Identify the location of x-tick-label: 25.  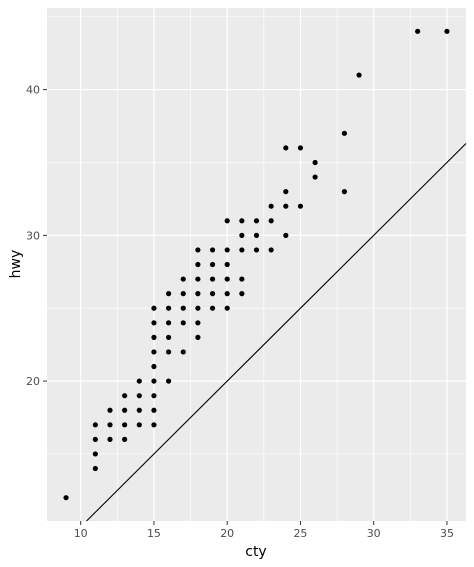
(300, 533).